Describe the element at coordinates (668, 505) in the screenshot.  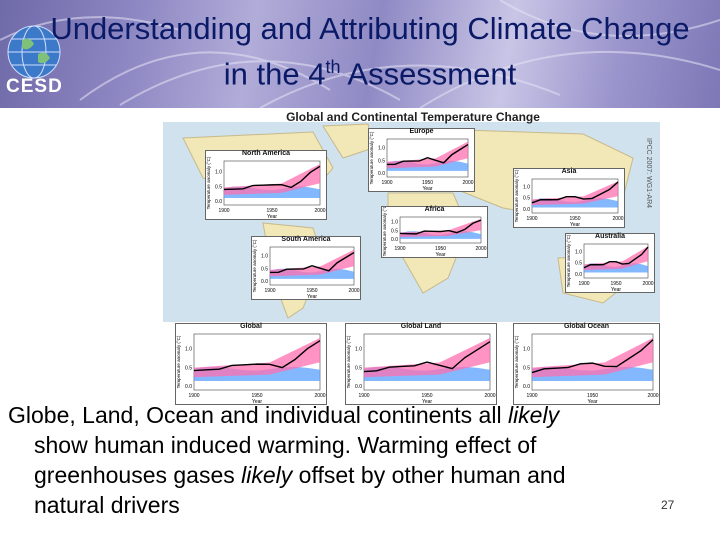
I see `page-number: 27` at that location.